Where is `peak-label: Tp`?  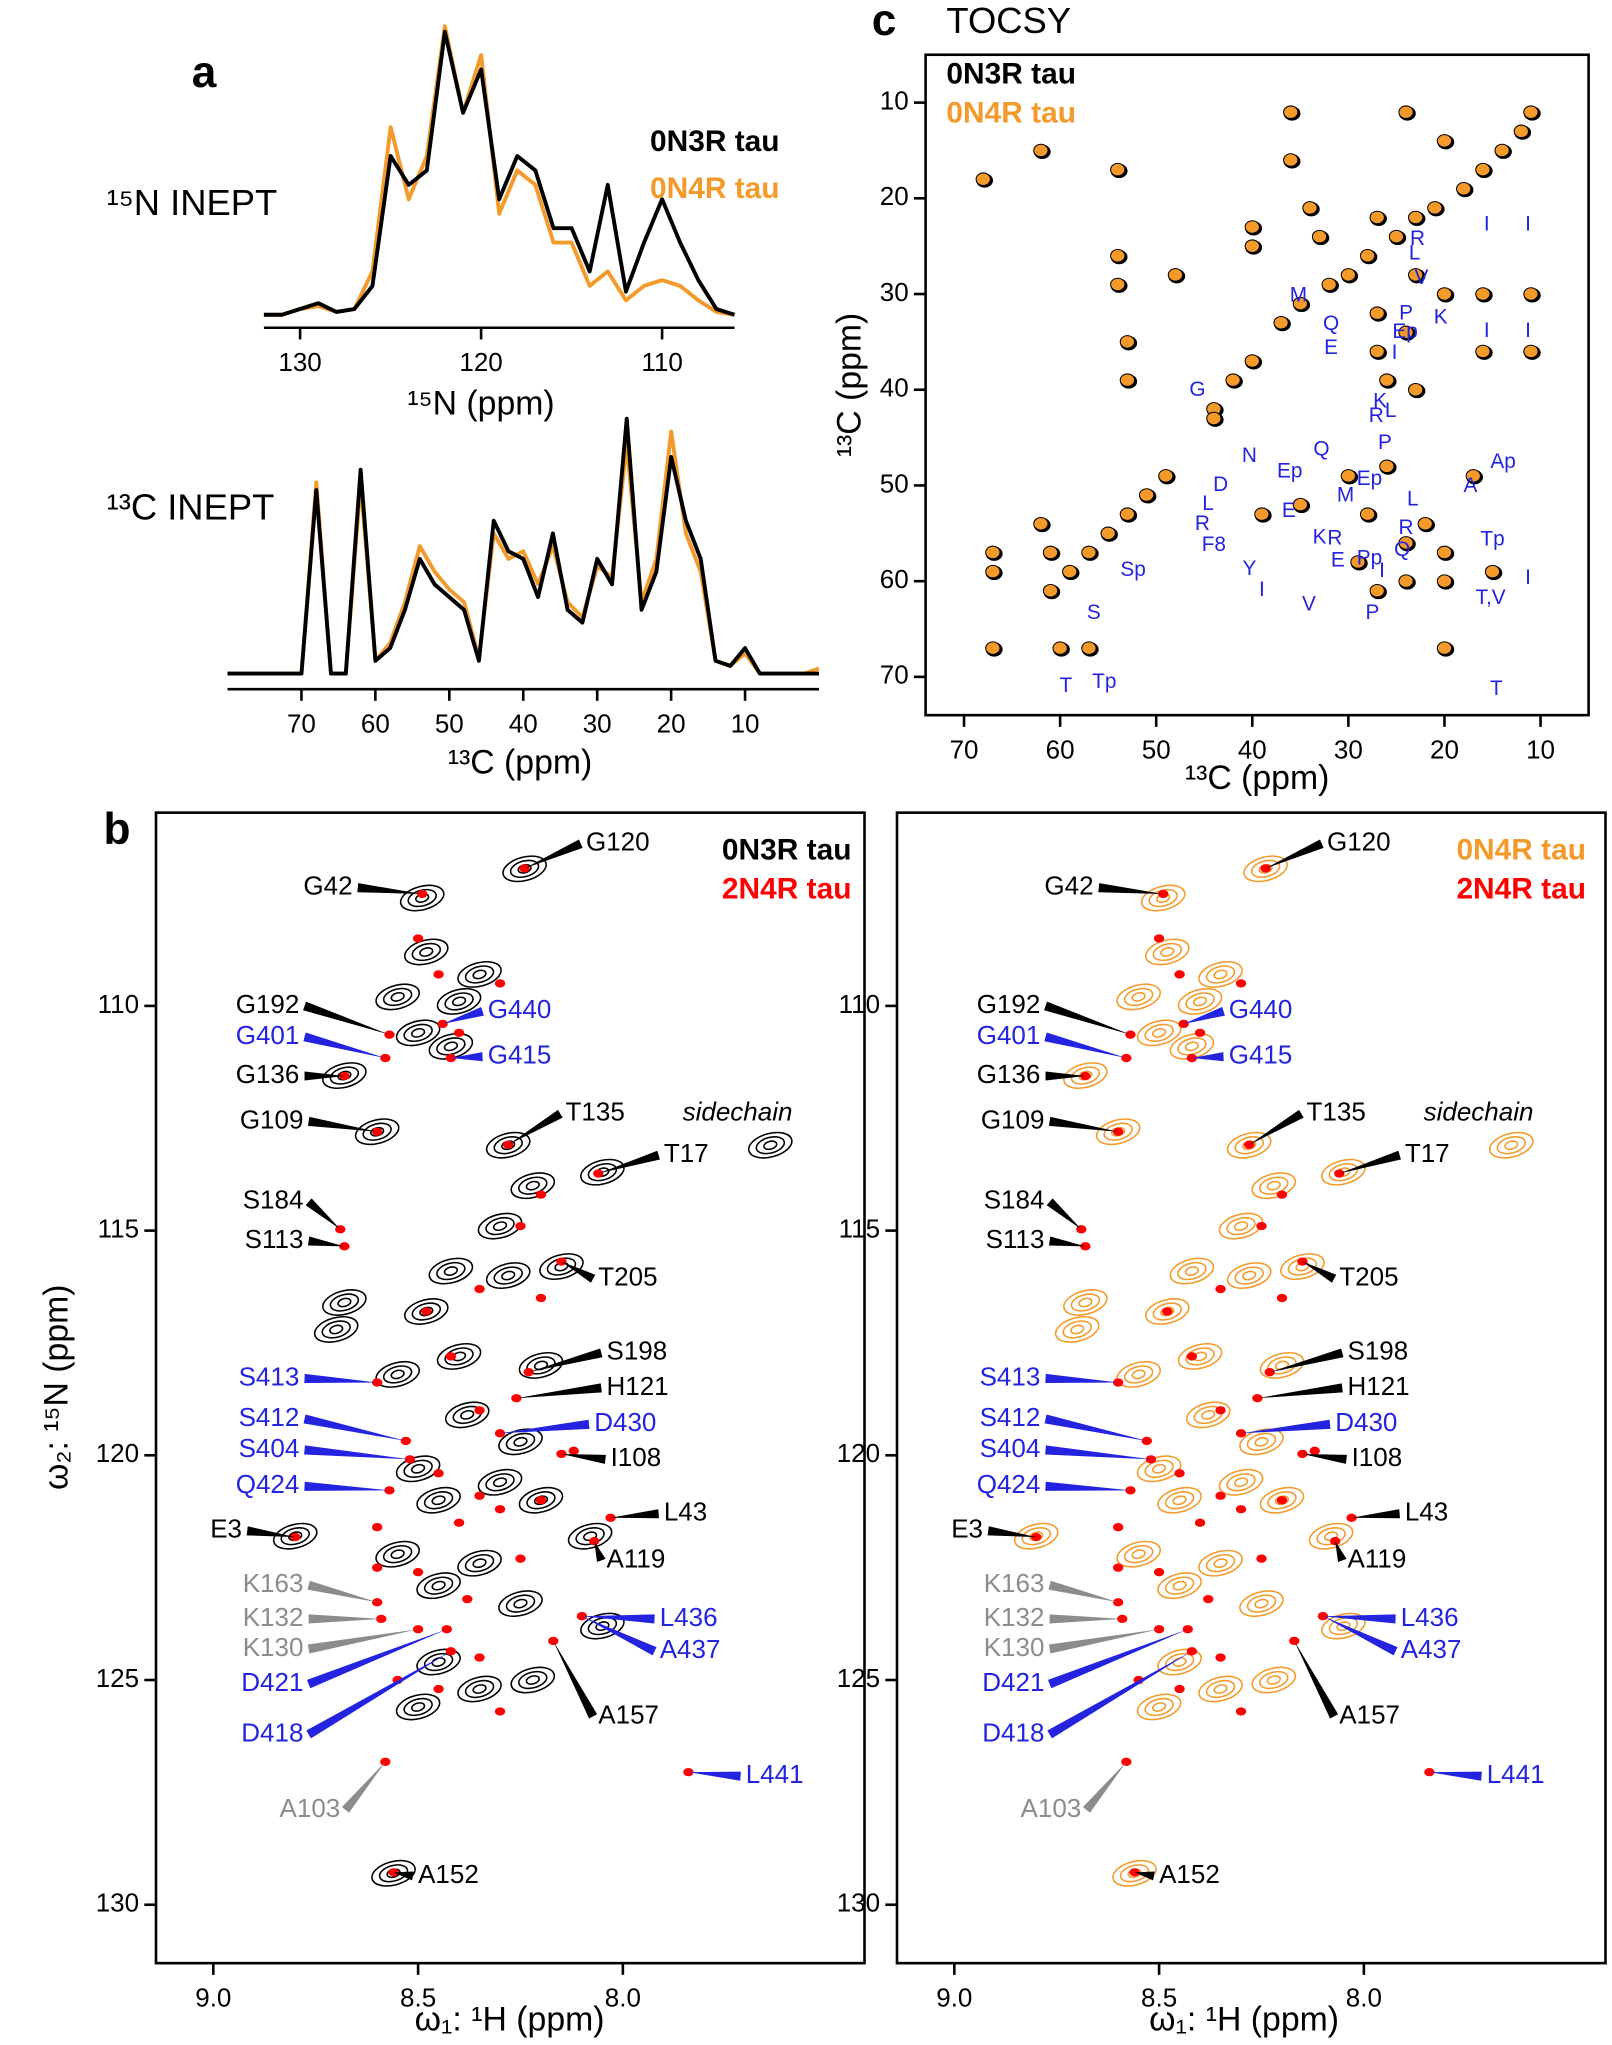
peak-label: Tp is located at coordinates (1492, 539).